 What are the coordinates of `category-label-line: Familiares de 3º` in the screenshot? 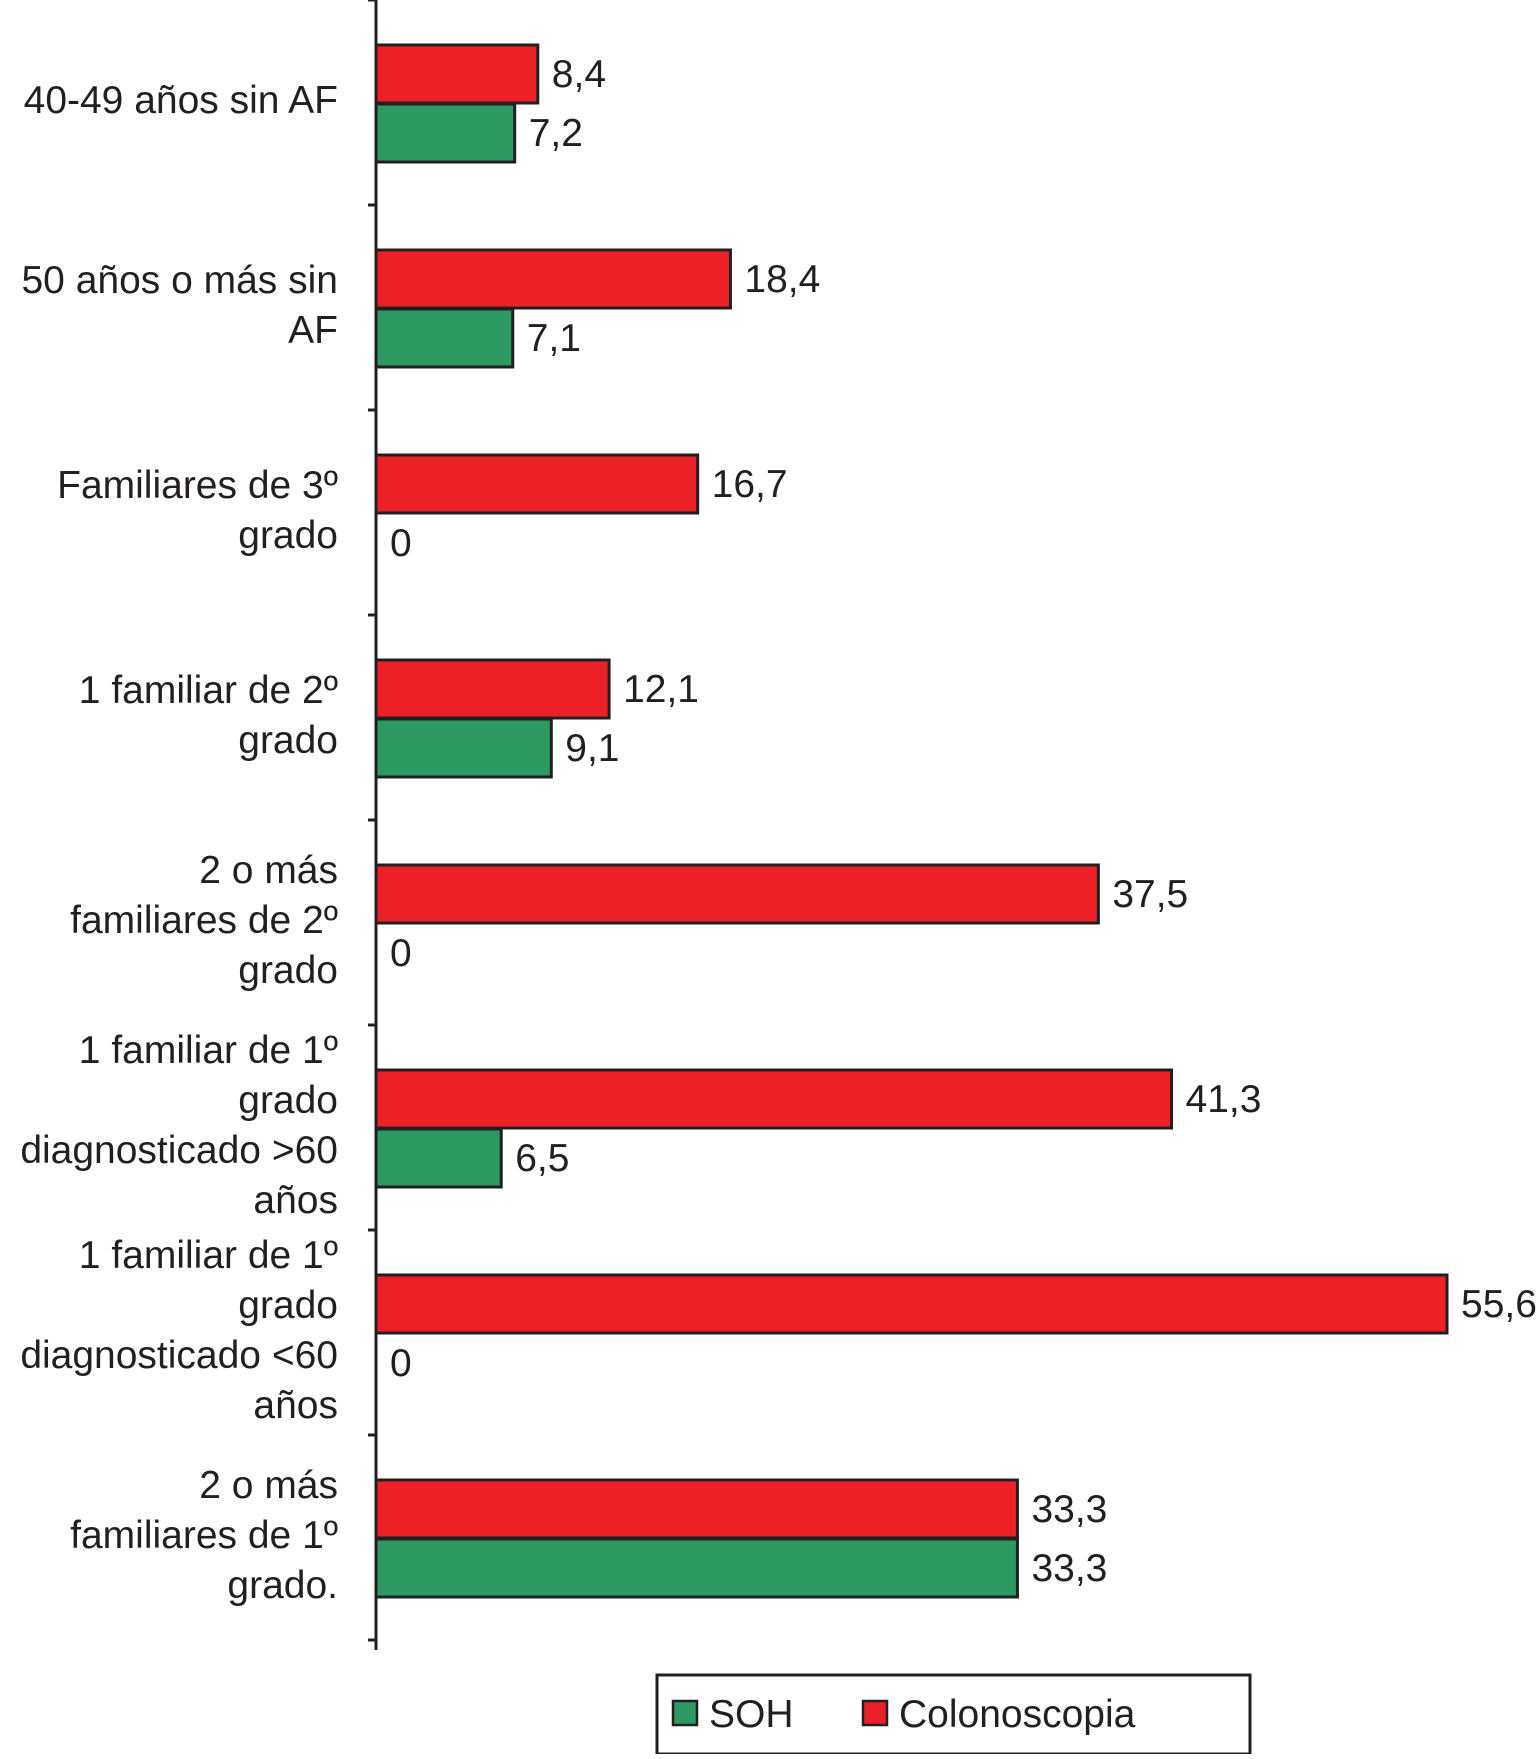 It's located at (197, 485).